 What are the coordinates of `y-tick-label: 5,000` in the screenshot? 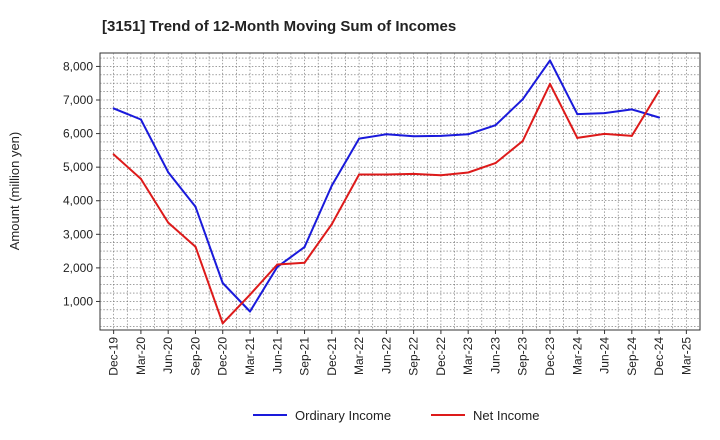 It's located at (78, 167).